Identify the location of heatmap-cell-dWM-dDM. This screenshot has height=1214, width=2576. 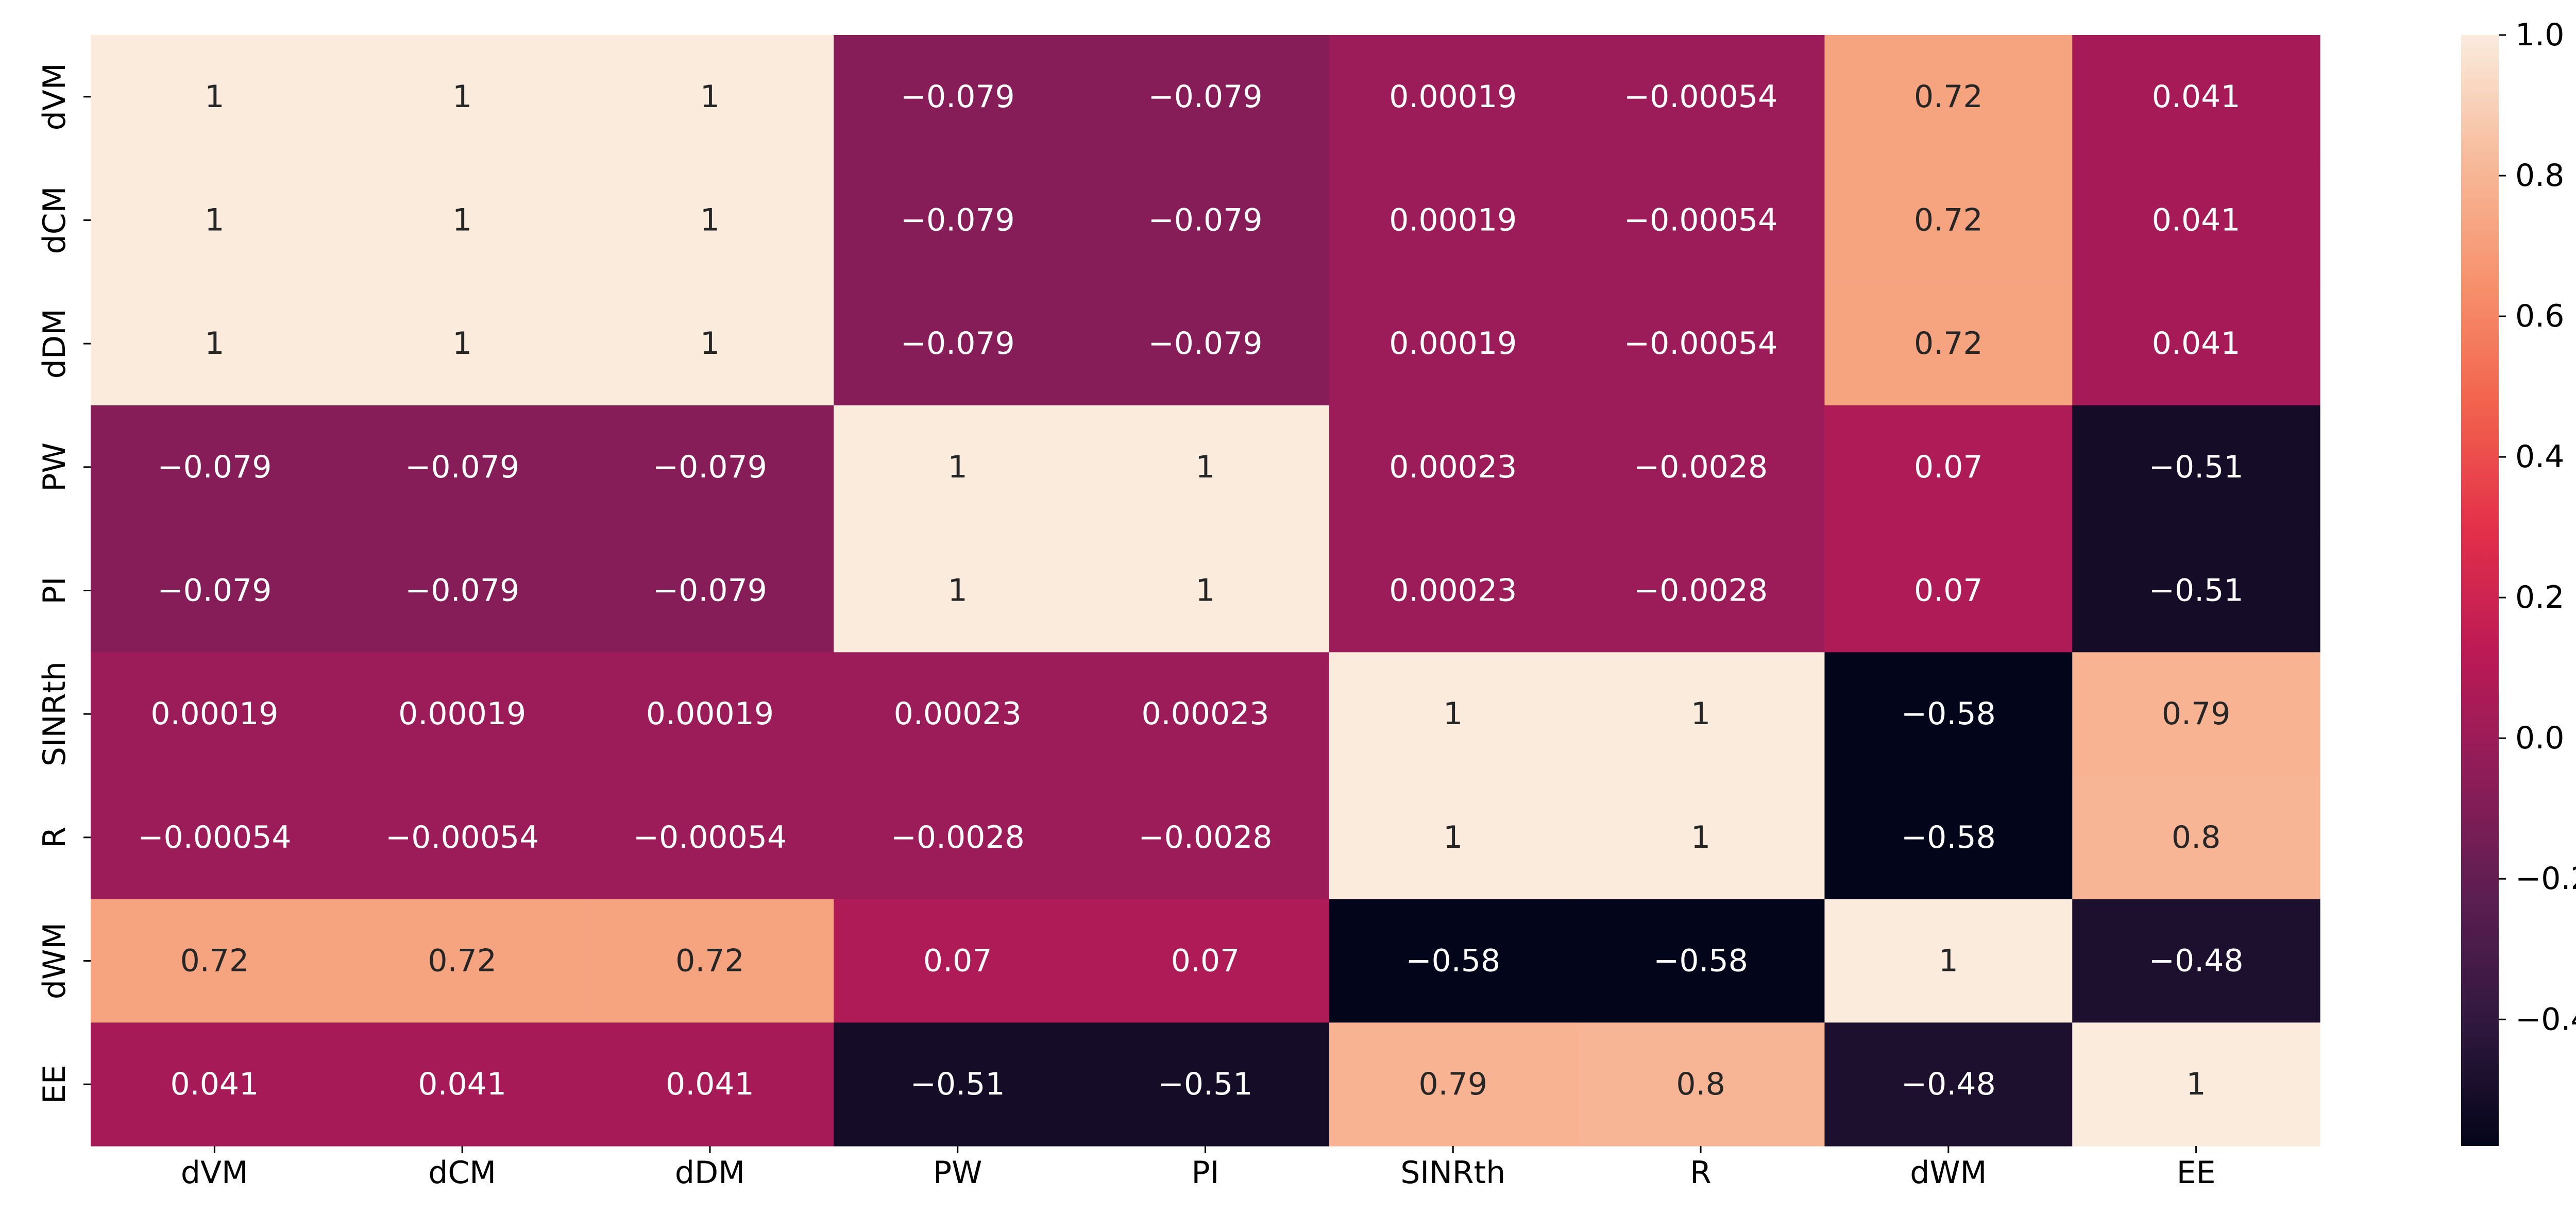
(710, 961).